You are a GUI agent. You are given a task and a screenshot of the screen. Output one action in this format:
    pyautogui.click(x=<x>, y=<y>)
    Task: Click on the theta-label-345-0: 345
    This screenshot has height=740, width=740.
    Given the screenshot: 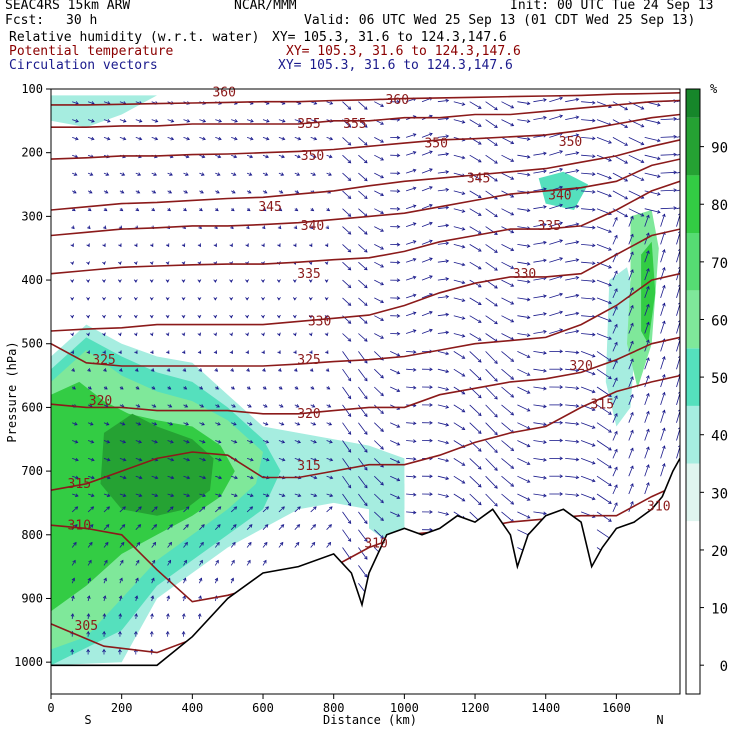 What is the action you would take?
    pyautogui.click(x=269, y=207)
    